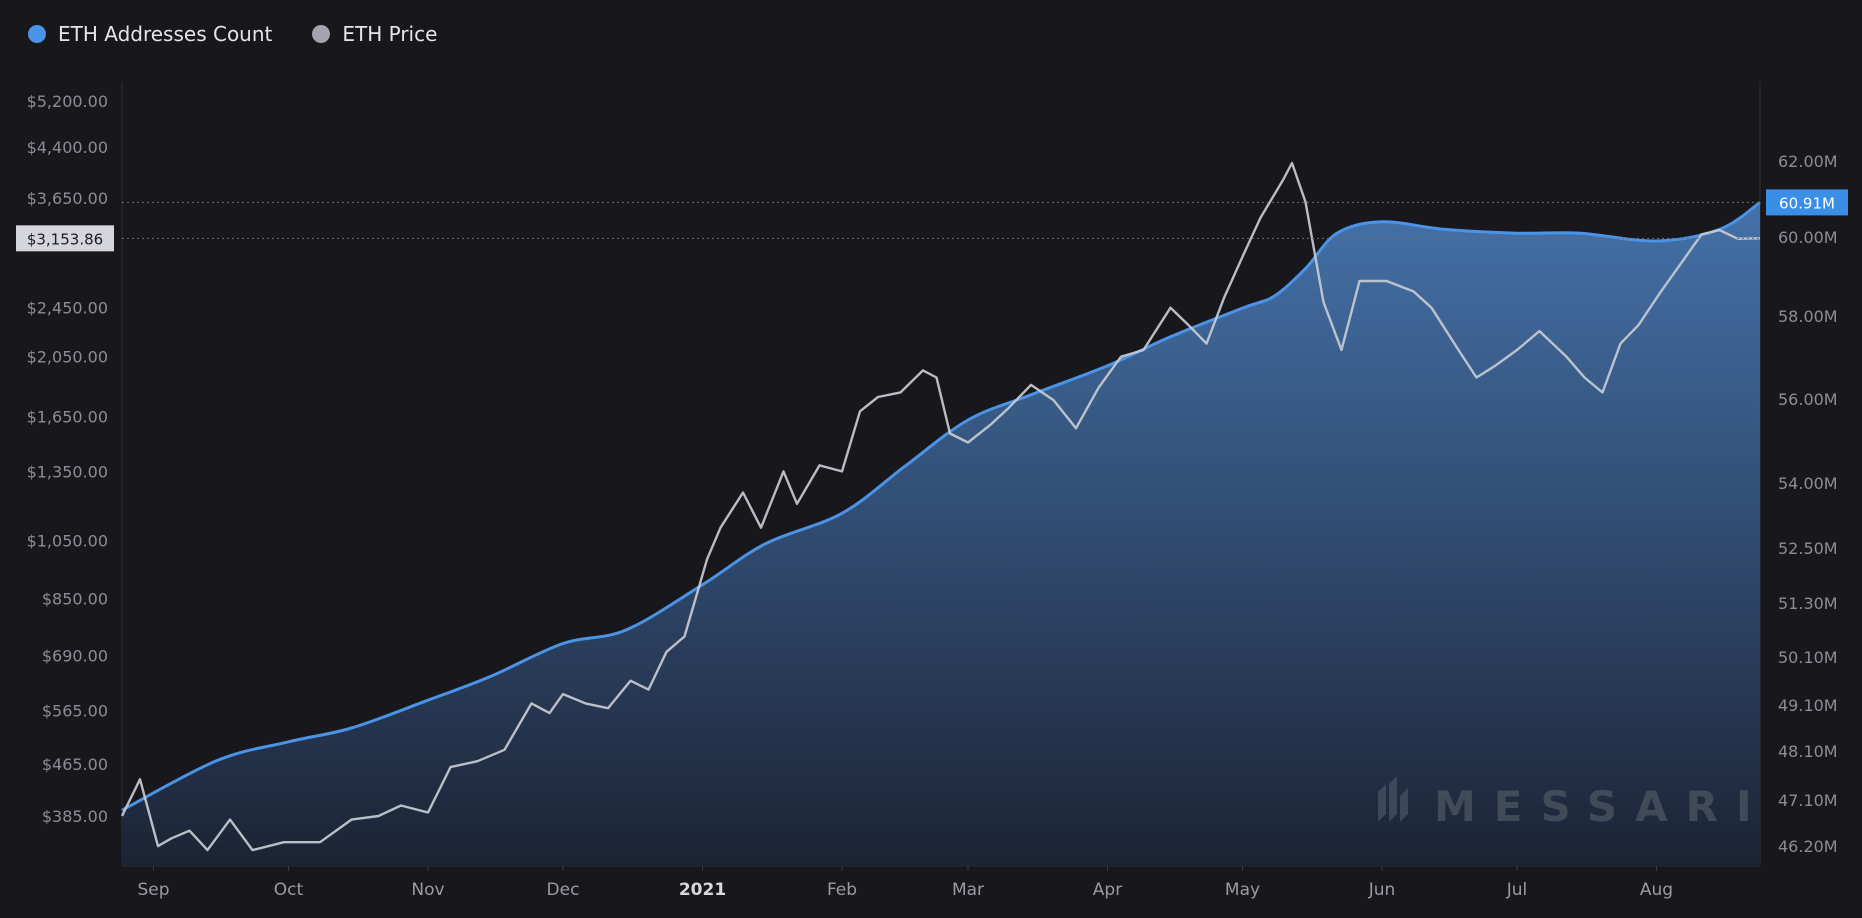 The height and width of the screenshot is (918, 1862). I want to click on x-tick-label: Nov, so click(427, 890).